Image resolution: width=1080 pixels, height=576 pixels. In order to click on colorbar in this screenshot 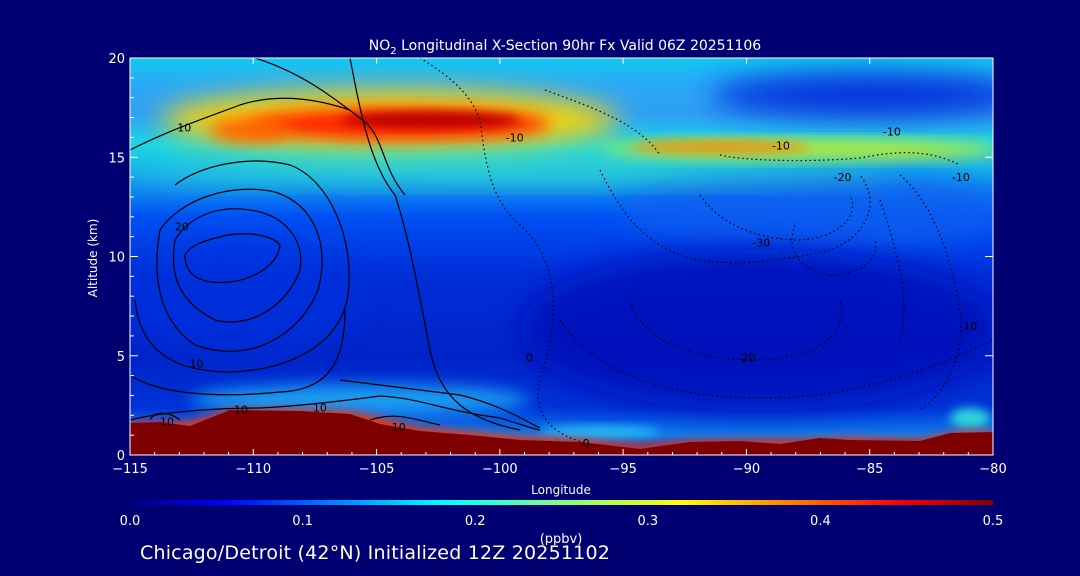, I will do `click(561, 502)`.